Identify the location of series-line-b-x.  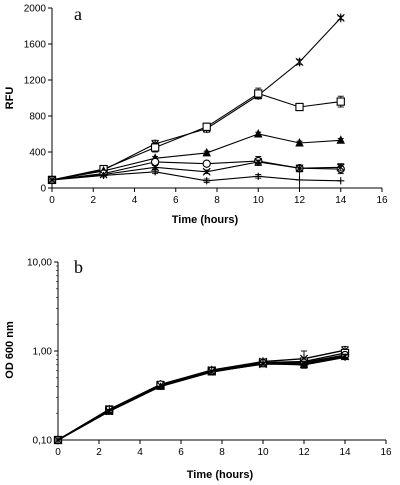
(201, 398).